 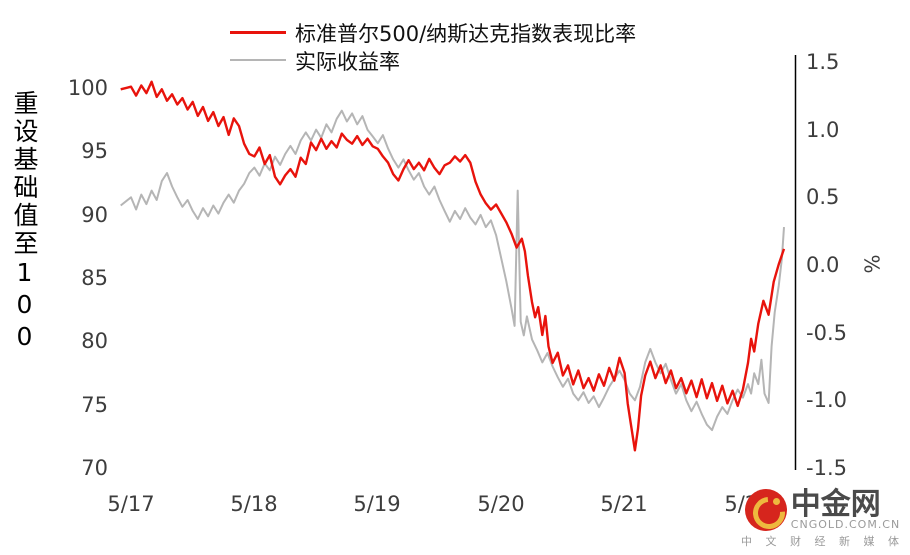 I want to click on legend-label-ratio: 标准普尔500/纳斯达克指数表现比率, so click(x=466, y=34).